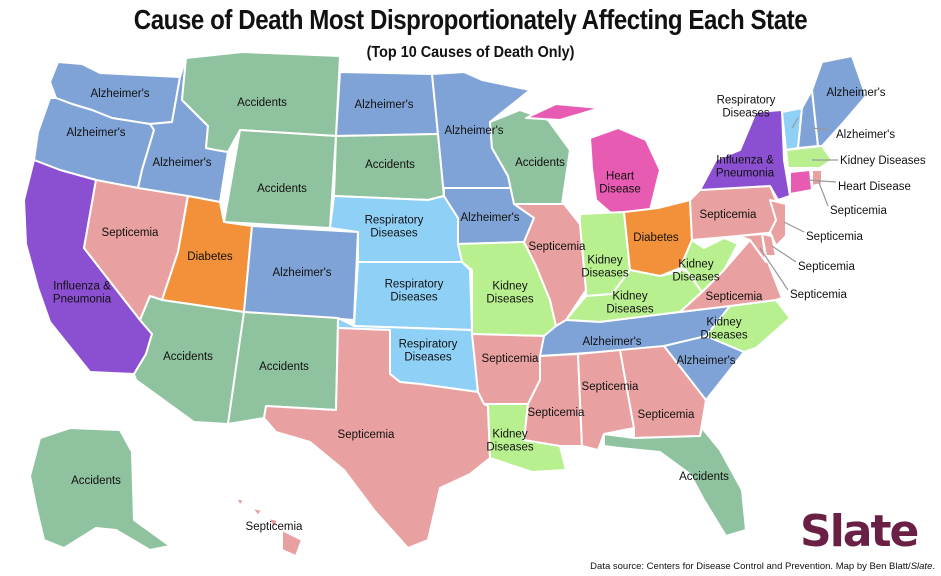 Image resolution: width=941 pixels, height=576 pixels. Describe the element at coordinates (82, 293) in the screenshot. I see `label-ca: Influenza & Pneumonia` at that location.